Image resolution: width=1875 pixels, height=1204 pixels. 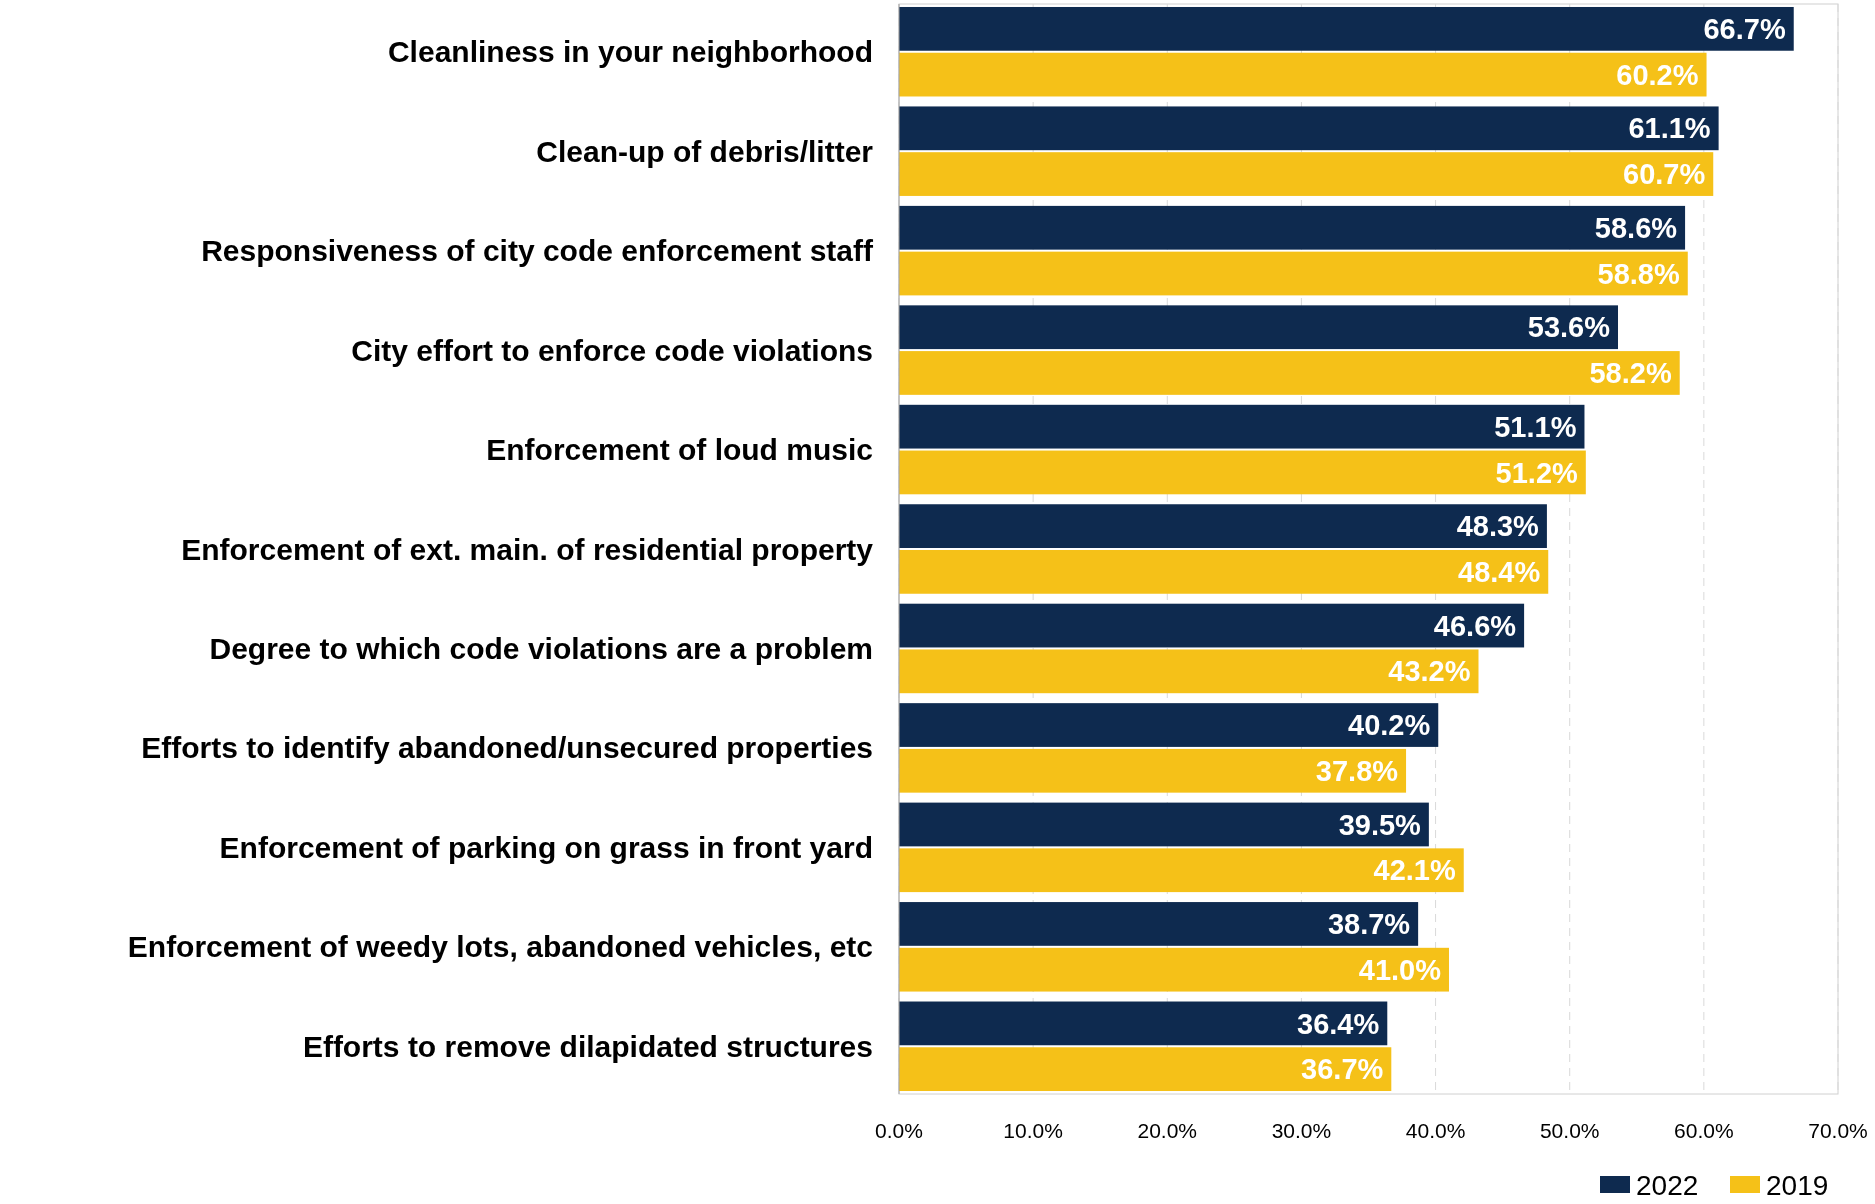 I want to click on data-label: 43.2%, so click(x=1429, y=671).